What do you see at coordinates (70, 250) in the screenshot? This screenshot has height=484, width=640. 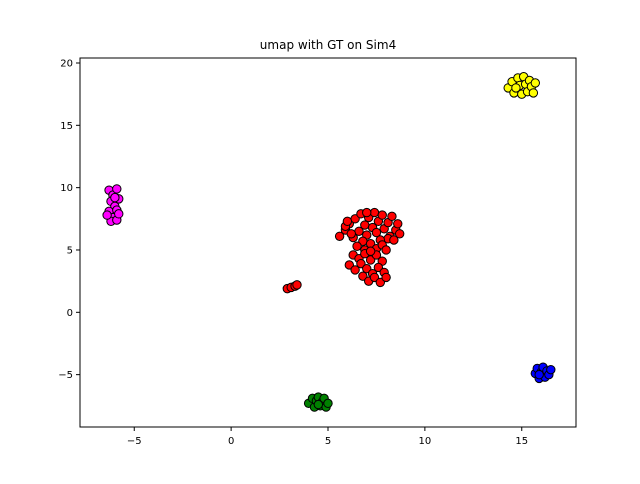 I see `y-tick-label: 5` at bounding box center [70, 250].